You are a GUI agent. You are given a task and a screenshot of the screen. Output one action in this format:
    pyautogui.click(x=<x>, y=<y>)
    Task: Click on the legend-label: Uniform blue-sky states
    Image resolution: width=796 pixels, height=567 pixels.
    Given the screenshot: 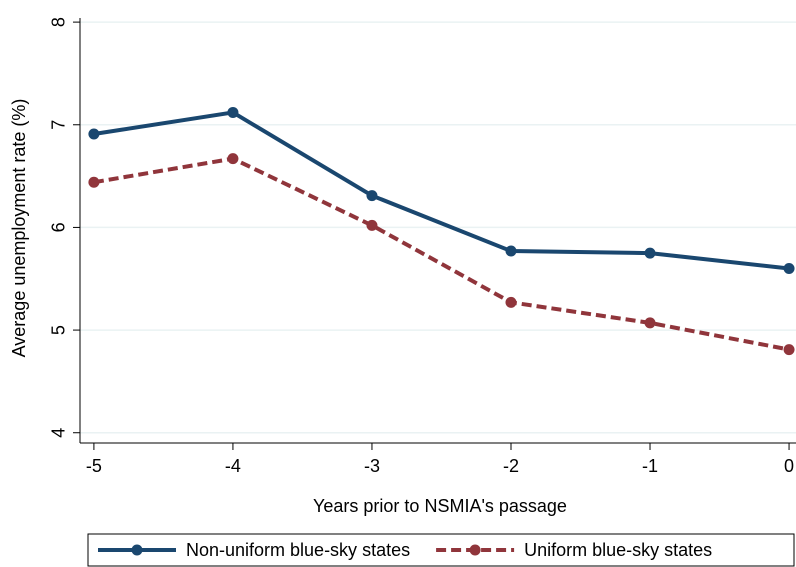 What is the action you would take?
    pyautogui.click(x=618, y=550)
    